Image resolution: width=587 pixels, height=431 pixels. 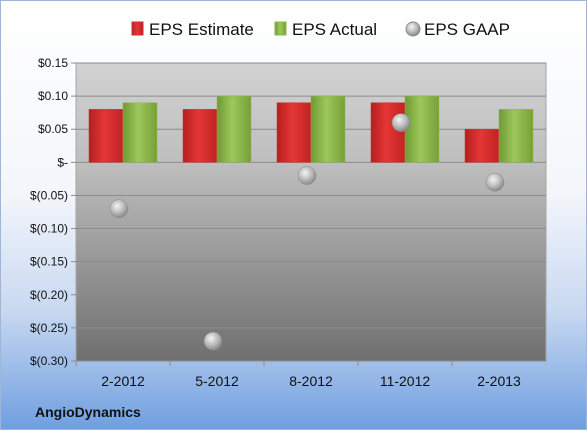 What do you see at coordinates (334, 29) in the screenshot?
I see `legend-eps-actual-label: EPS Actual` at bounding box center [334, 29].